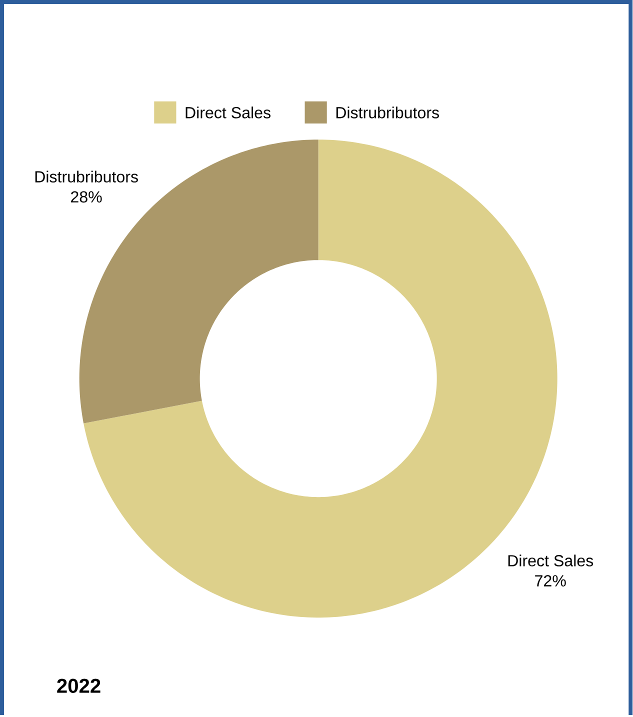 The width and height of the screenshot is (633, 717). I want to click on legend-label: Direct Sales, so click(228, 112).